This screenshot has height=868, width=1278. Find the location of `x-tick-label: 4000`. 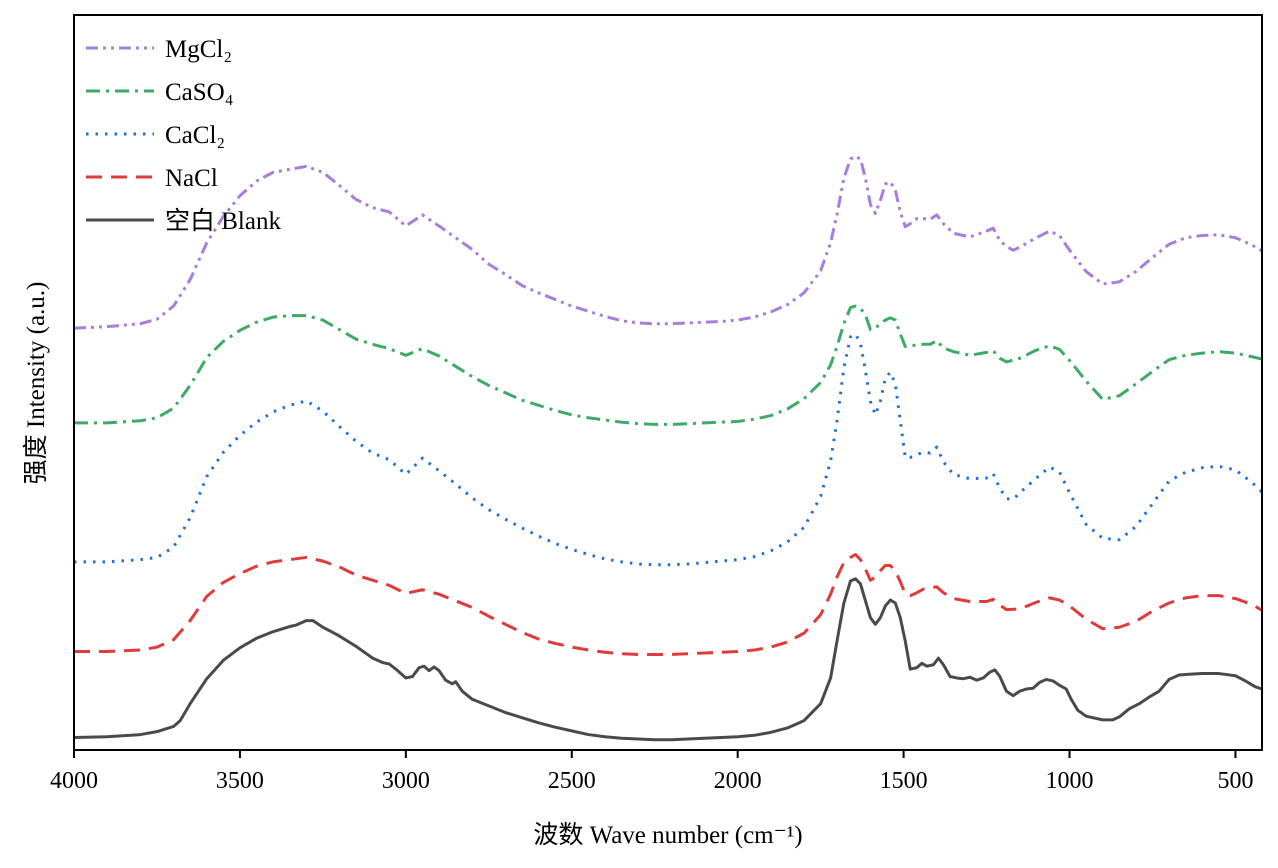

x-tick-label: 4000 is located at coordinates (74, 781).